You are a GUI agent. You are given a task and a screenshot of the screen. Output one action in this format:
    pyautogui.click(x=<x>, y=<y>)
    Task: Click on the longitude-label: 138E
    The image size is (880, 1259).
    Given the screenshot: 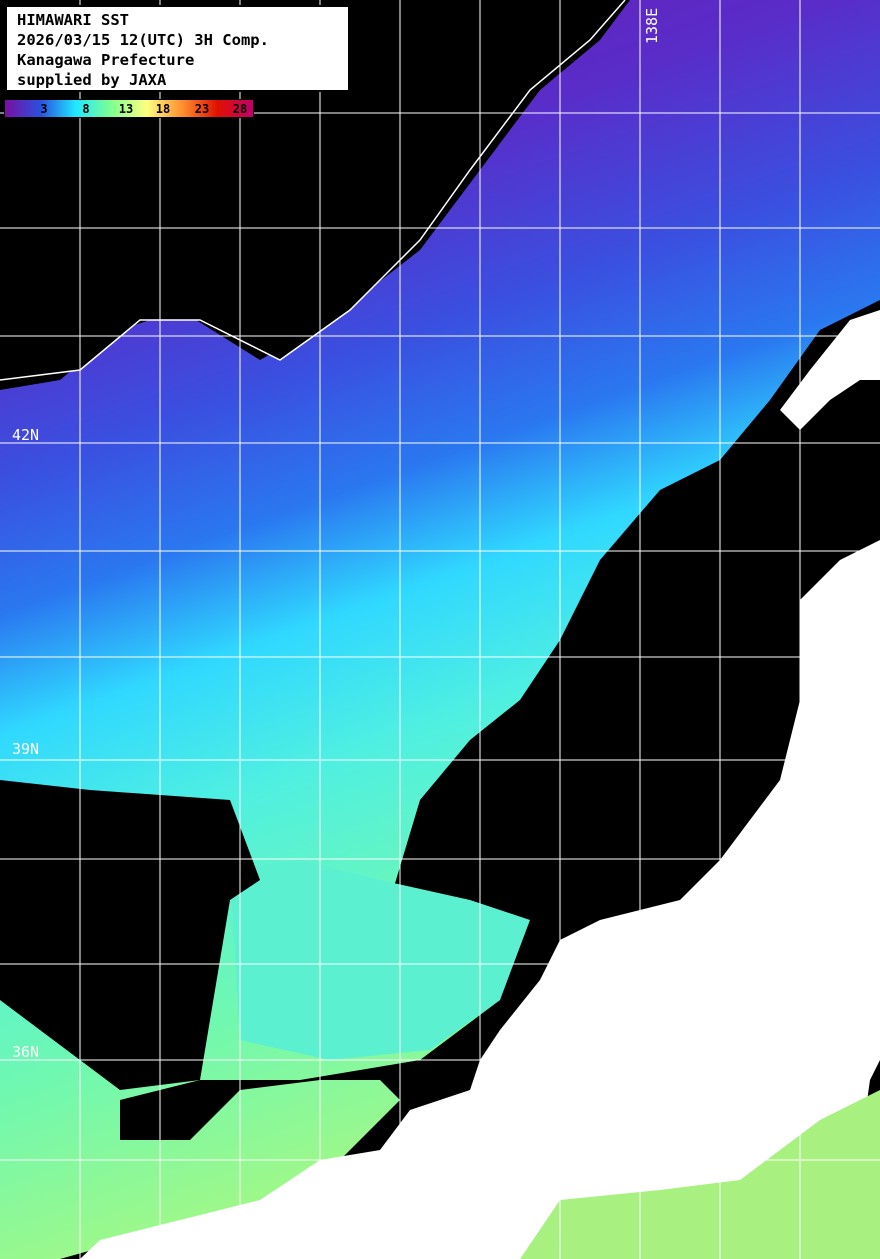 What is the action you would take?
    pyautogui.click(x=652, y=25)
    